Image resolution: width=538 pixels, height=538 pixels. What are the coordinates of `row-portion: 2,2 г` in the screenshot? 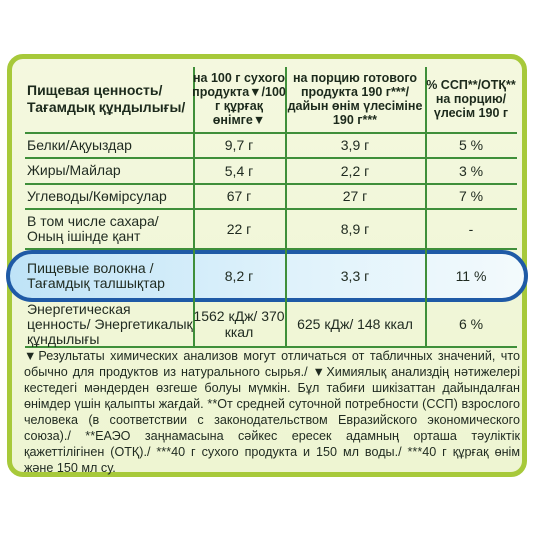 It's located at (355, 170).